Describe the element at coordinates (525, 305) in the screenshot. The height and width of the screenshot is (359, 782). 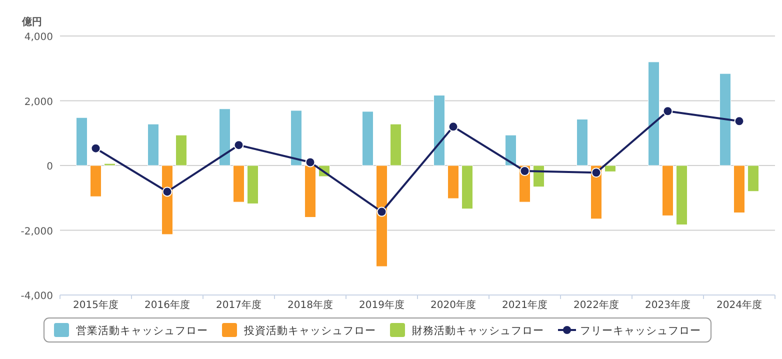
I see `x-tick-label: 2021年度` at that location.